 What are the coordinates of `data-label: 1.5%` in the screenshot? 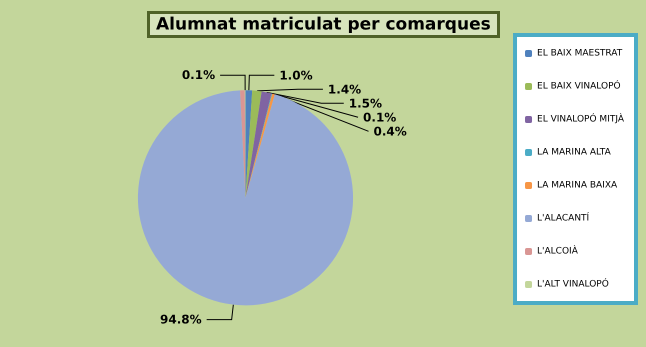 It's located at (365, 103).